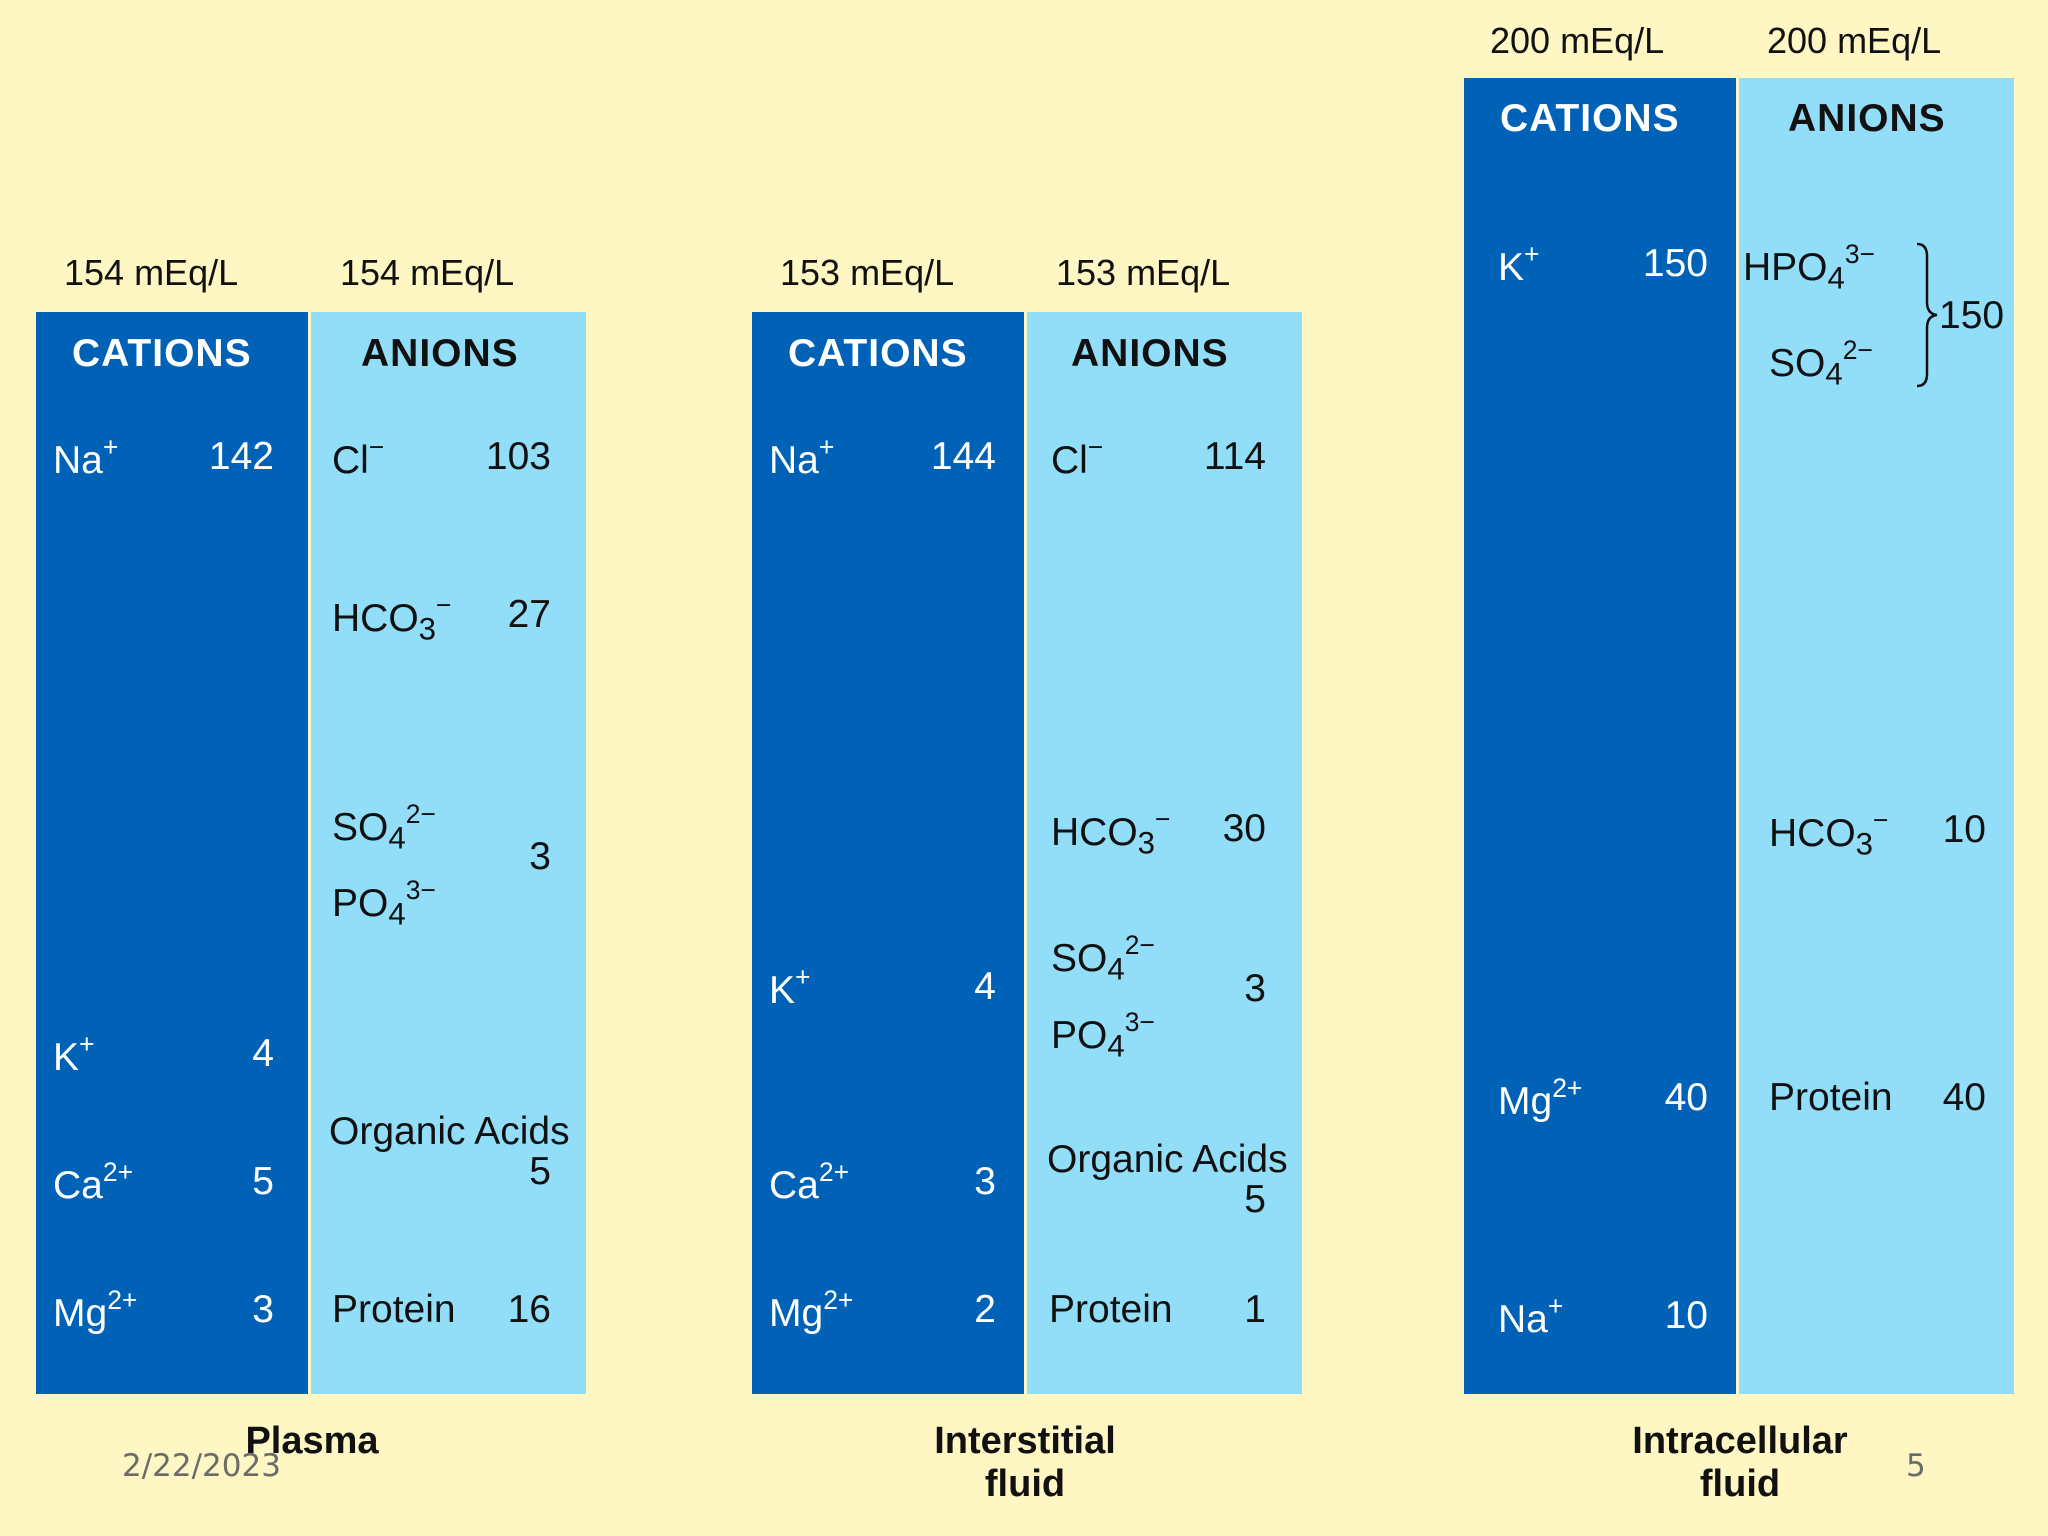  Describe the element at coordinates (867, 272) in the screenshot. I see `interstitial-cations-total: 153 mEq/L` at that location.